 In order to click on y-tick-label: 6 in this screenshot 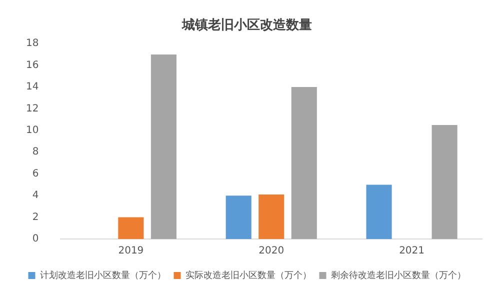, I will do `click(35, 174)`.